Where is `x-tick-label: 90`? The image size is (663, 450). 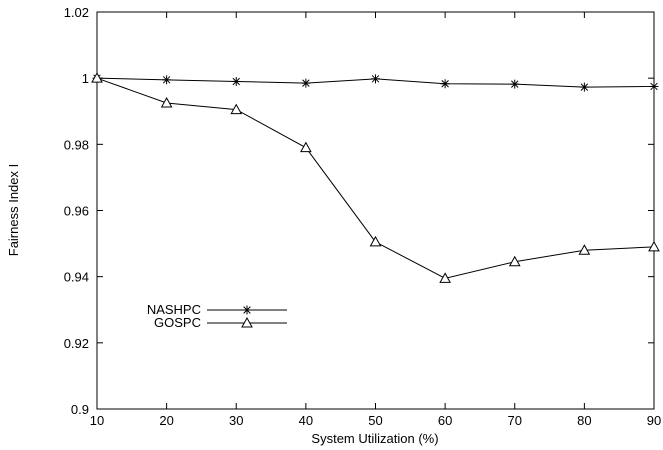 x-tick-label: 90 is located at coordinates (654, 420).